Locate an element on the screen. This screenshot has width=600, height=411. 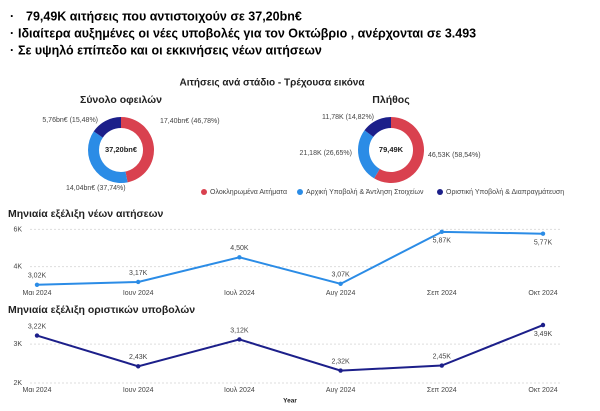
y-tick-label: 4K is located at coordinates (17, 266).